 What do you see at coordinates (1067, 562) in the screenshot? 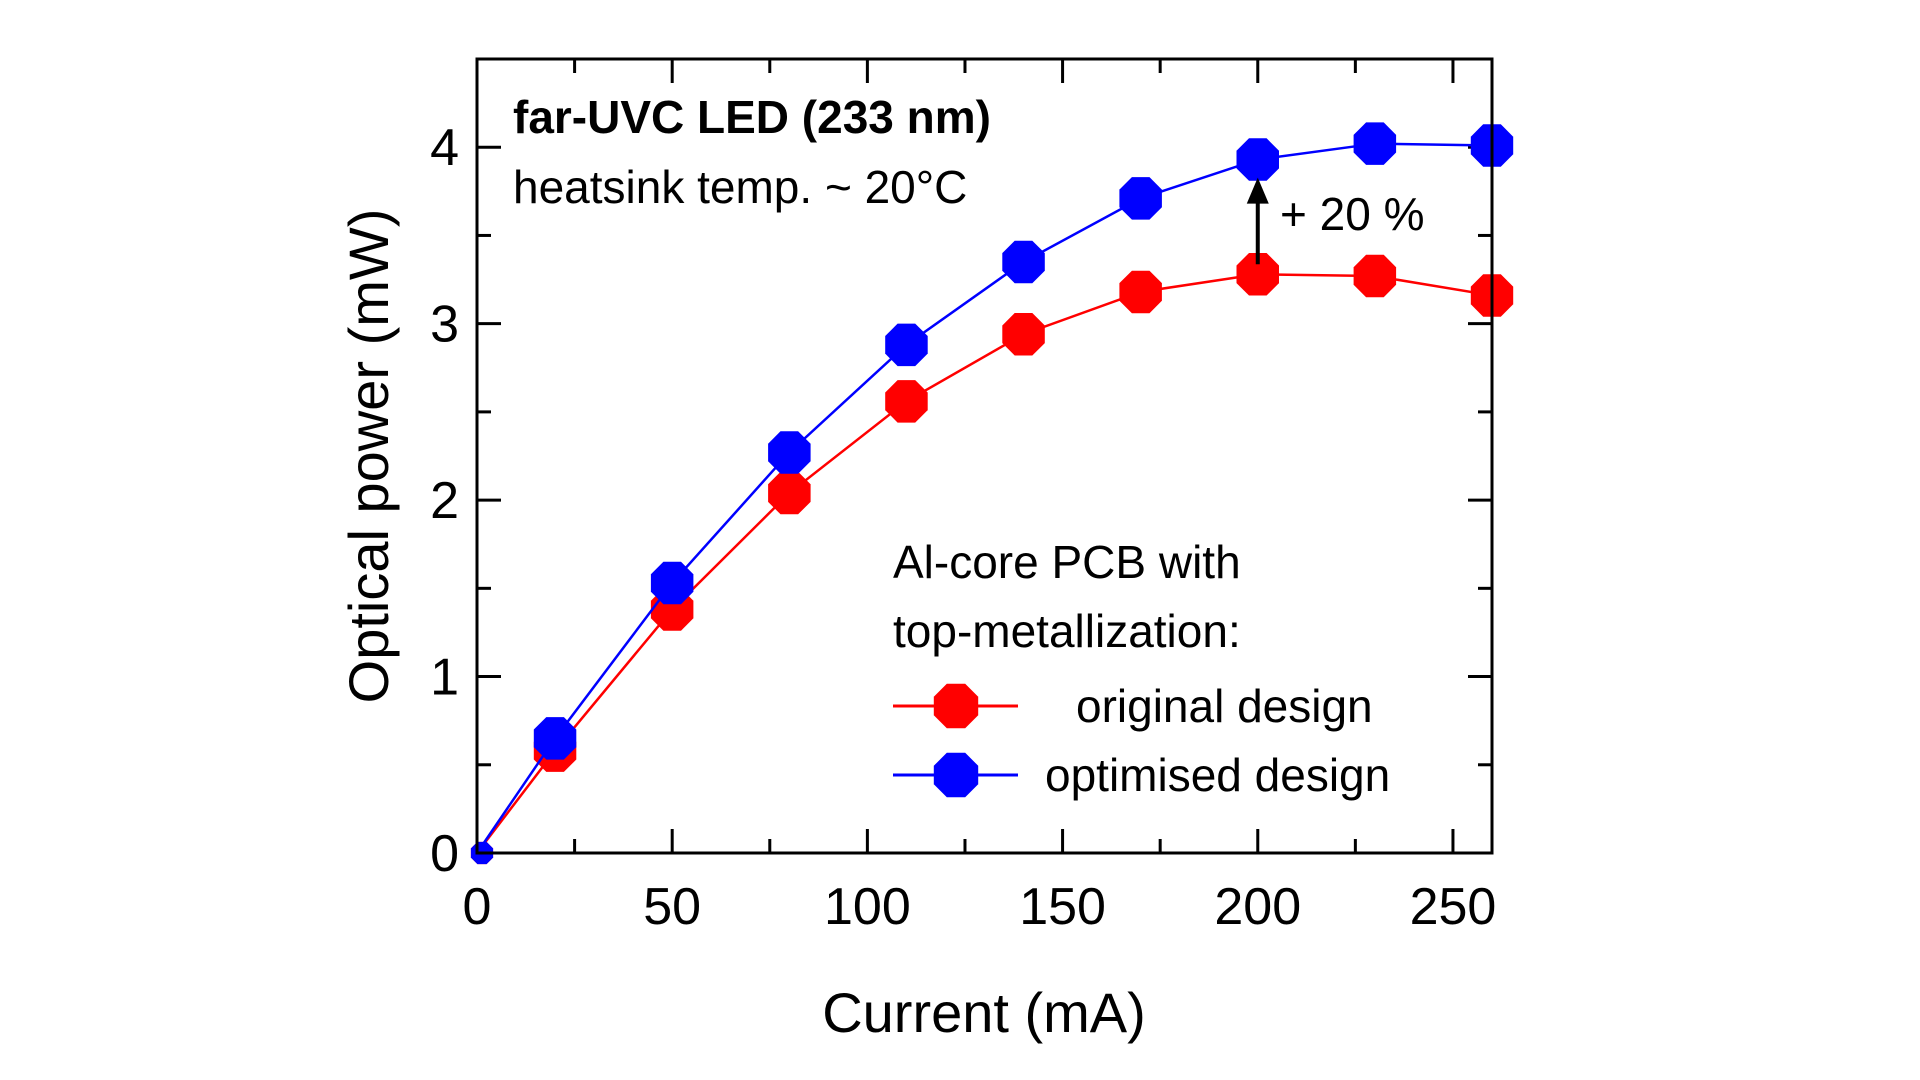
I see `legend-title-line-1: Al-core PCB with` at bounding box center [1067, 562].